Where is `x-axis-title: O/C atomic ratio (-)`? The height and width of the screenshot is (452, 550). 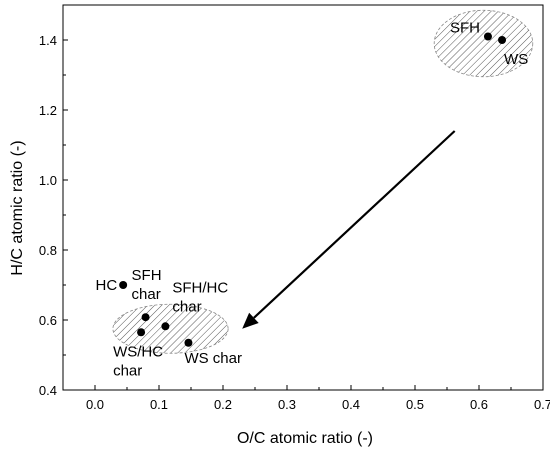
x-axis-title: O/C atomic ratio (-) is located at coordinates (305, 438).